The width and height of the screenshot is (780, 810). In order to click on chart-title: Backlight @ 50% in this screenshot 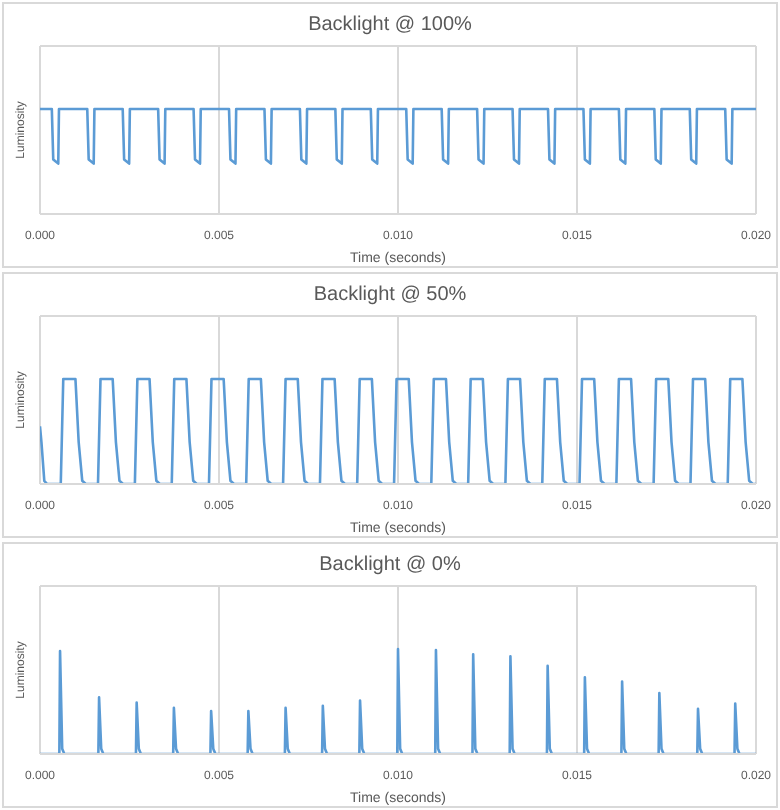, I will do `click(390, 295)`.